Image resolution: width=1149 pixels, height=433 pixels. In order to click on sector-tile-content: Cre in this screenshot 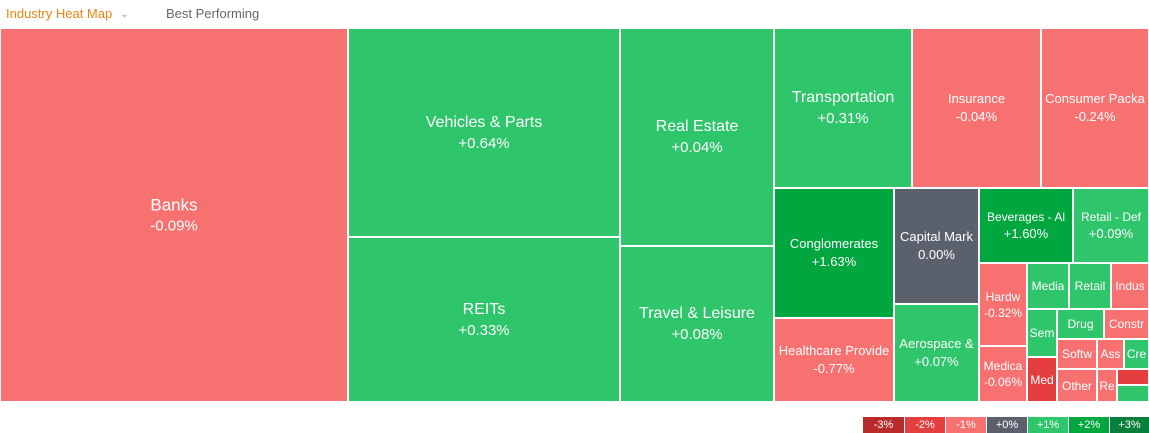, I will do `click(1136, 354)`.